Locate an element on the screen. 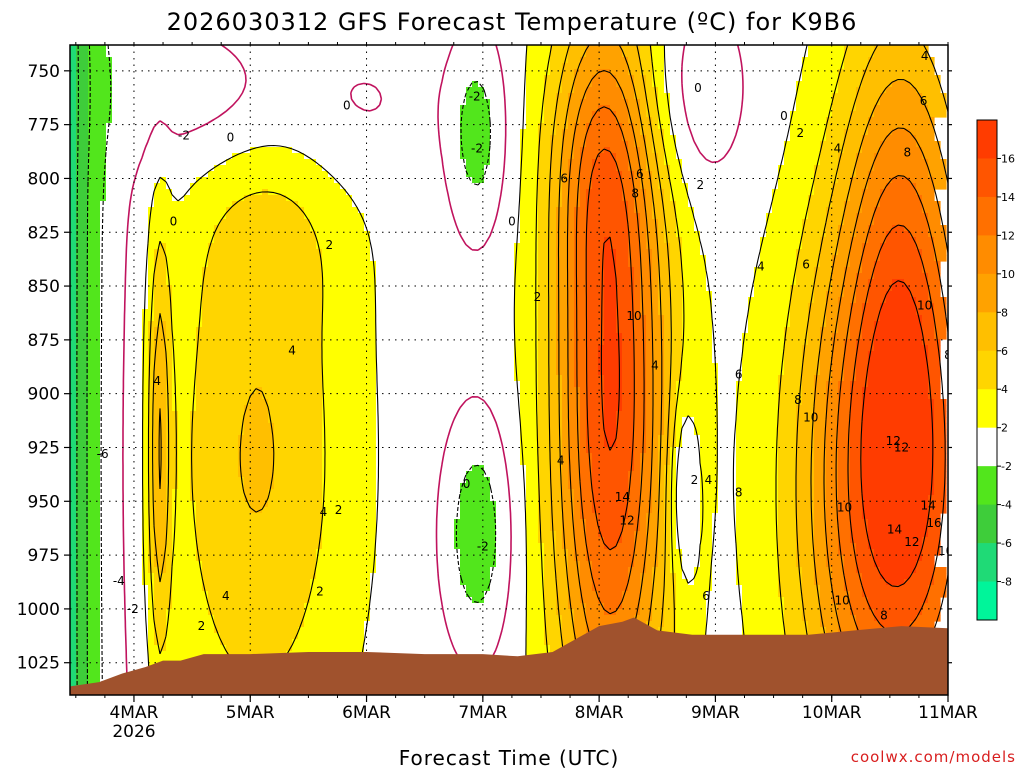  colorbar-label: -6 is located at coordinates (1006, 543).